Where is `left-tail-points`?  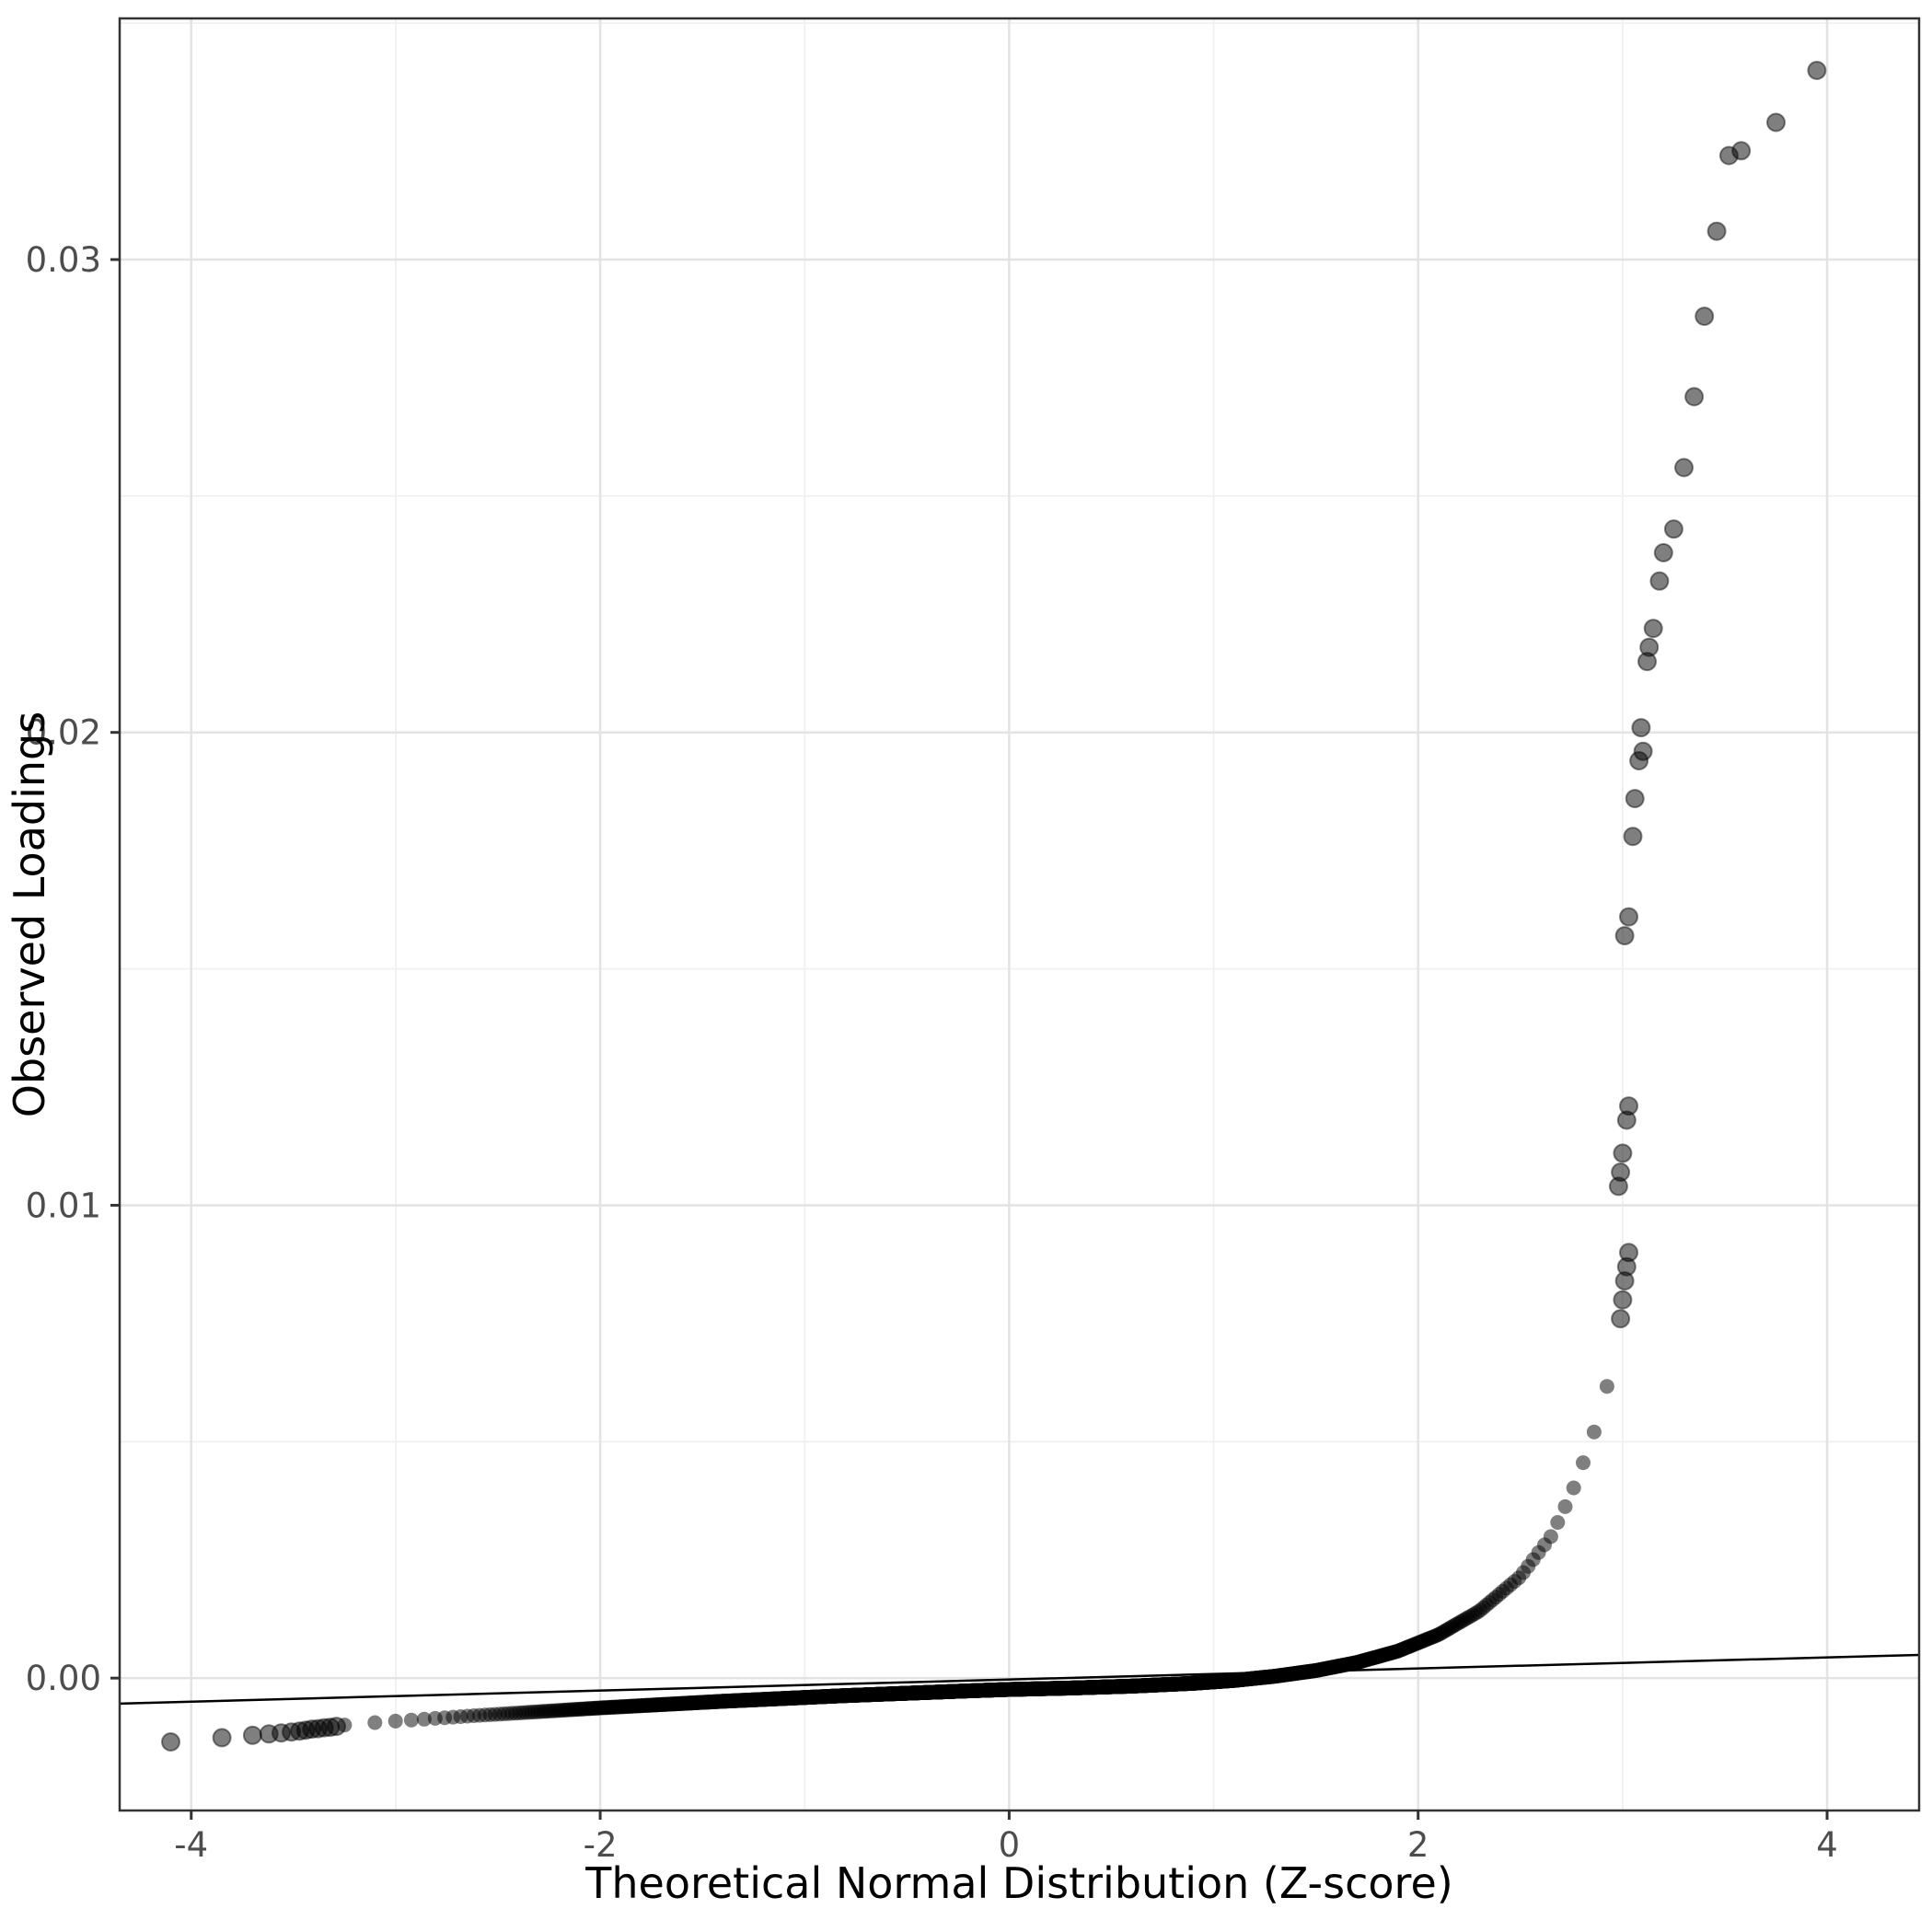 left-tail-points is located at coordinates (254, 1735).